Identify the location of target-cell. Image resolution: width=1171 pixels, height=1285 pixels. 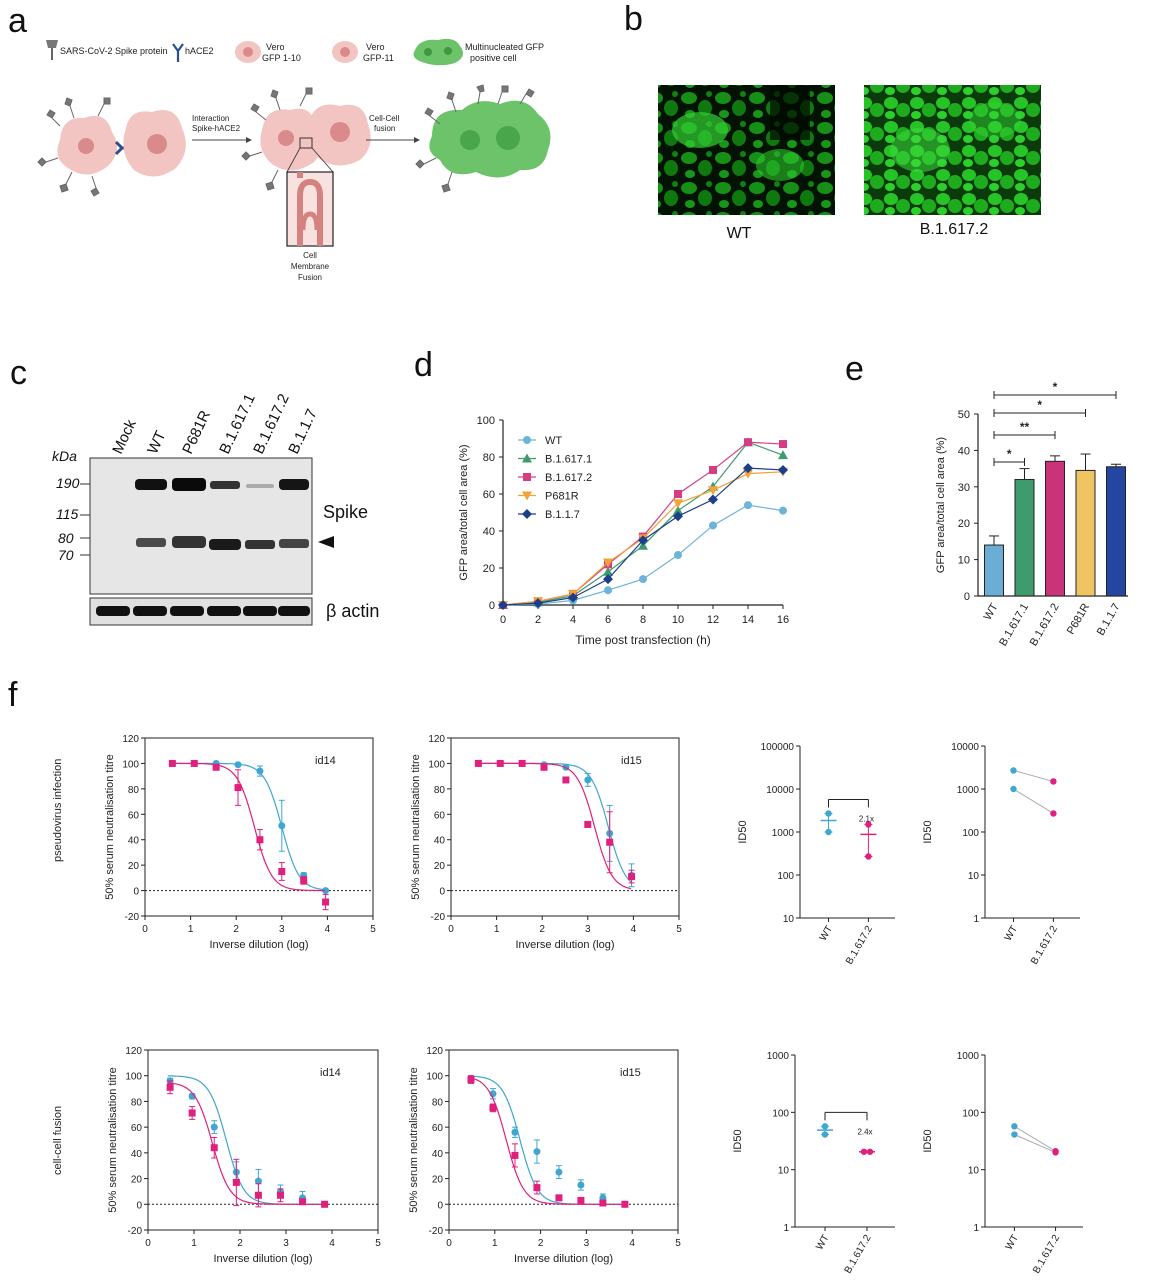
(154, 143).